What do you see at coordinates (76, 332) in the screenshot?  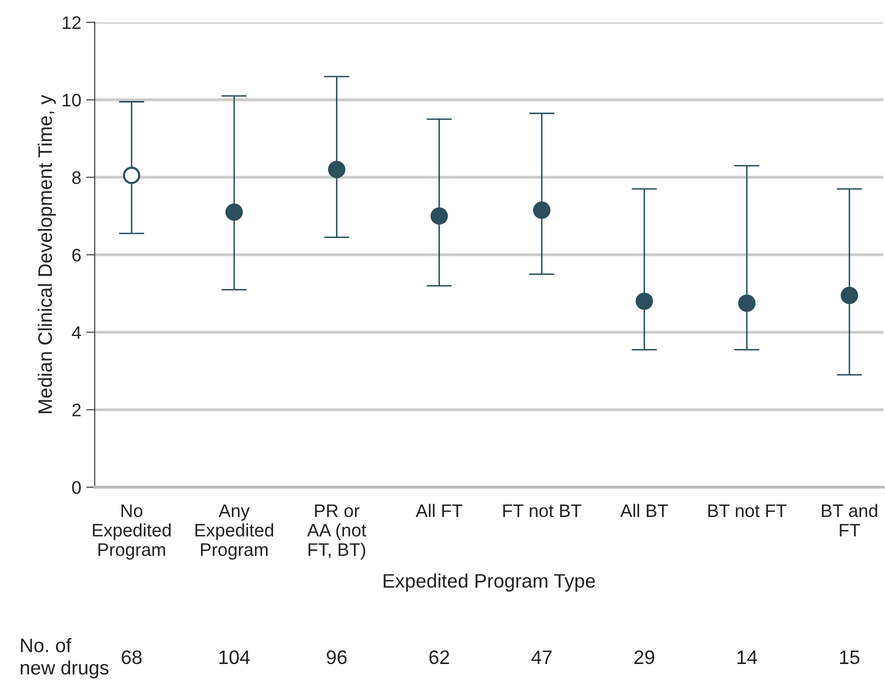 I see `y-tick-label: 4` at bounding box center [76, 332].